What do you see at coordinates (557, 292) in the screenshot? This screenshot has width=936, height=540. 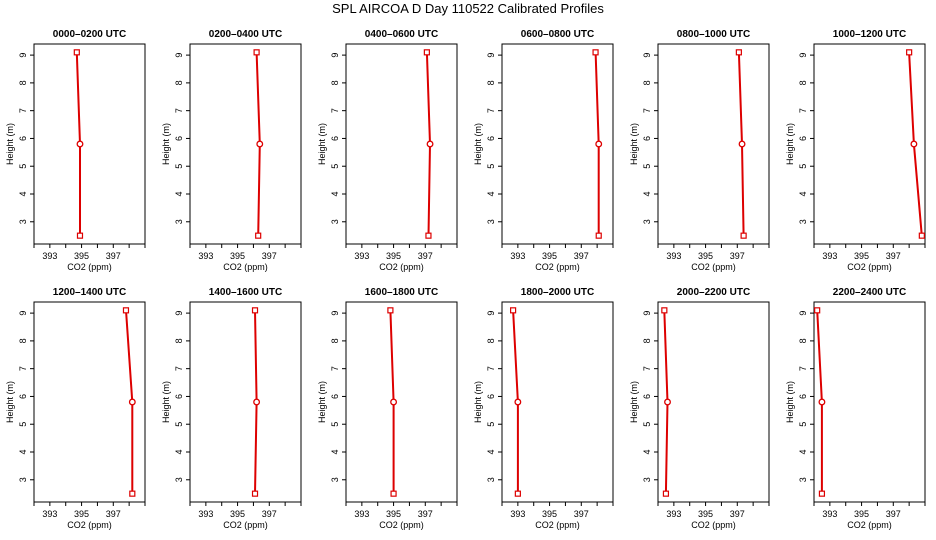 I see `panel-title: 1800–2000 UTC` at bounding box center [557, 292].